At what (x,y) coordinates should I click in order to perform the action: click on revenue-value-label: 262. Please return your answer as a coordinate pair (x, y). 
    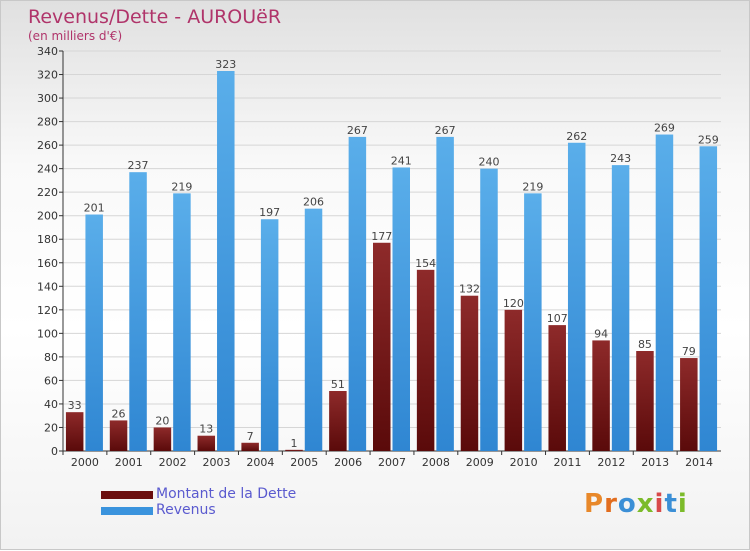
    Looking at the image, I should click on (576, 136).